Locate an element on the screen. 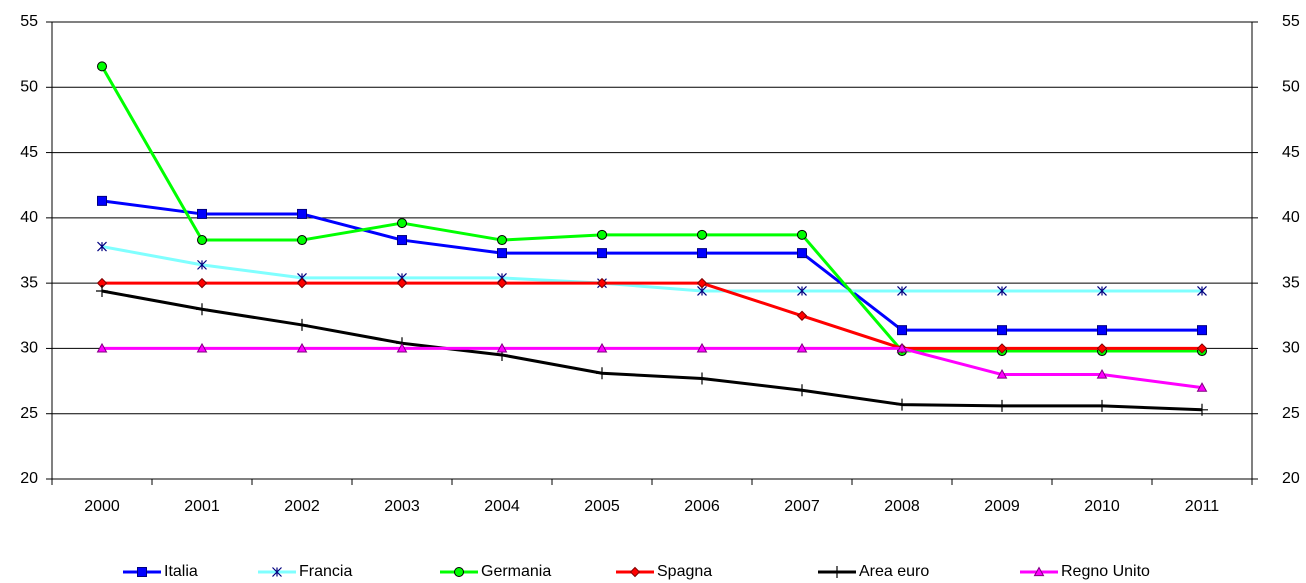 The width and height of the screenshot is (1306, 583). x-tick-label: 2006 is located at coordinates (702, 506).